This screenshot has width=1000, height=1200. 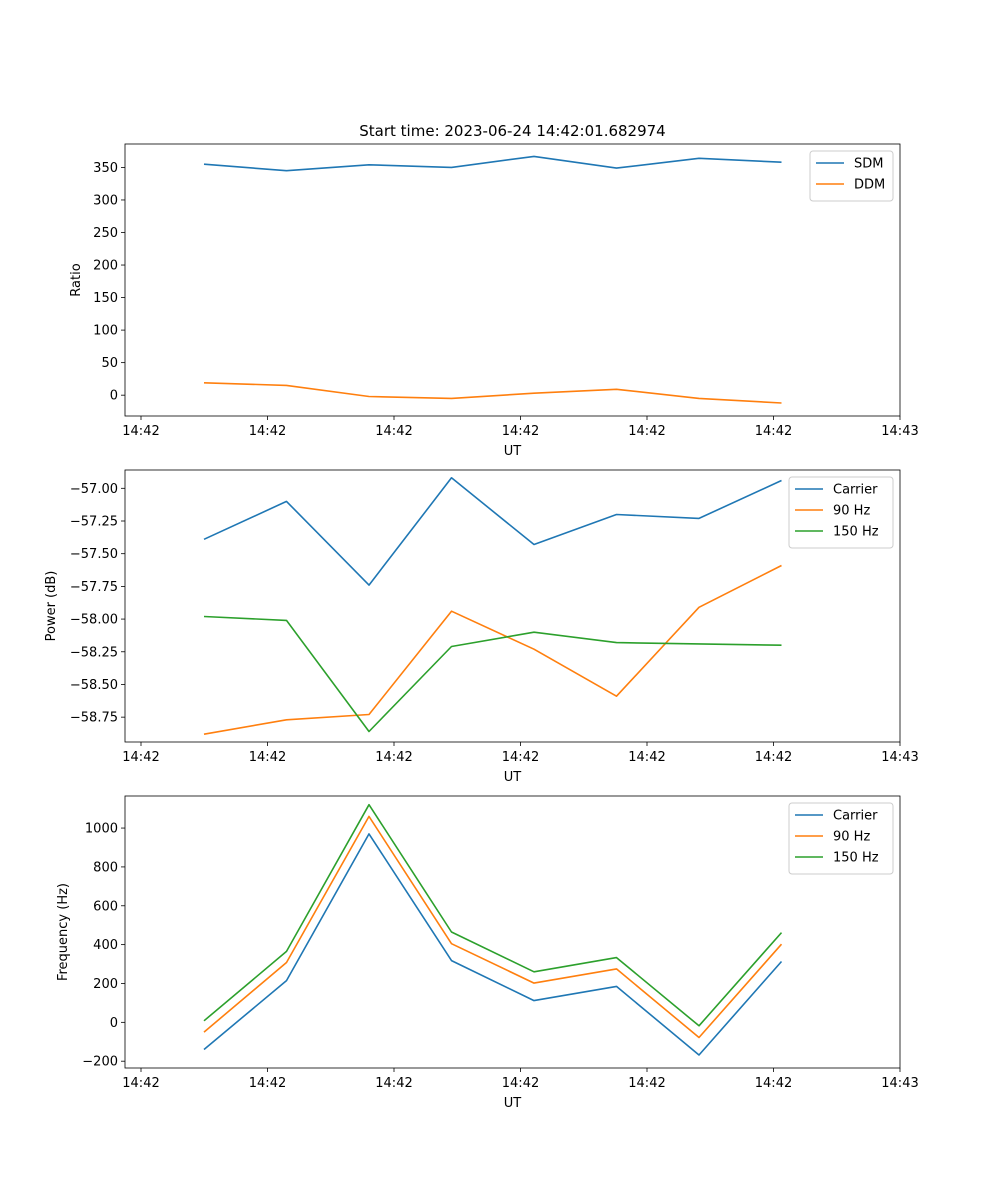 I want to click on y-tick-label: −57.50, so click(x=94, y=554).